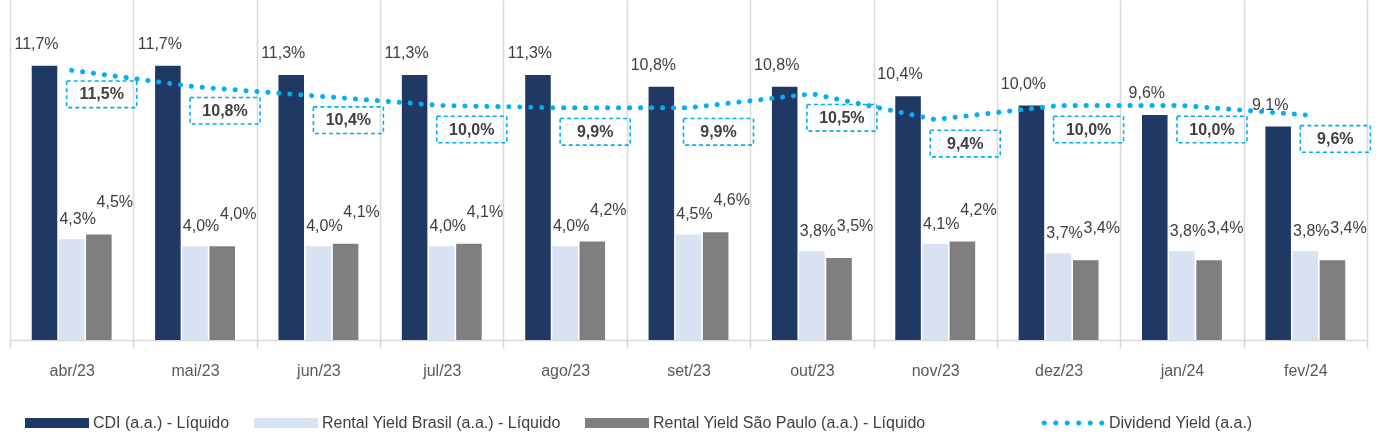 The height and width of the screenshot is (434, 1381). Describe the element at coordinates (812, 370) in the screenshot. I see `x-tick-label: out/23` at that location.